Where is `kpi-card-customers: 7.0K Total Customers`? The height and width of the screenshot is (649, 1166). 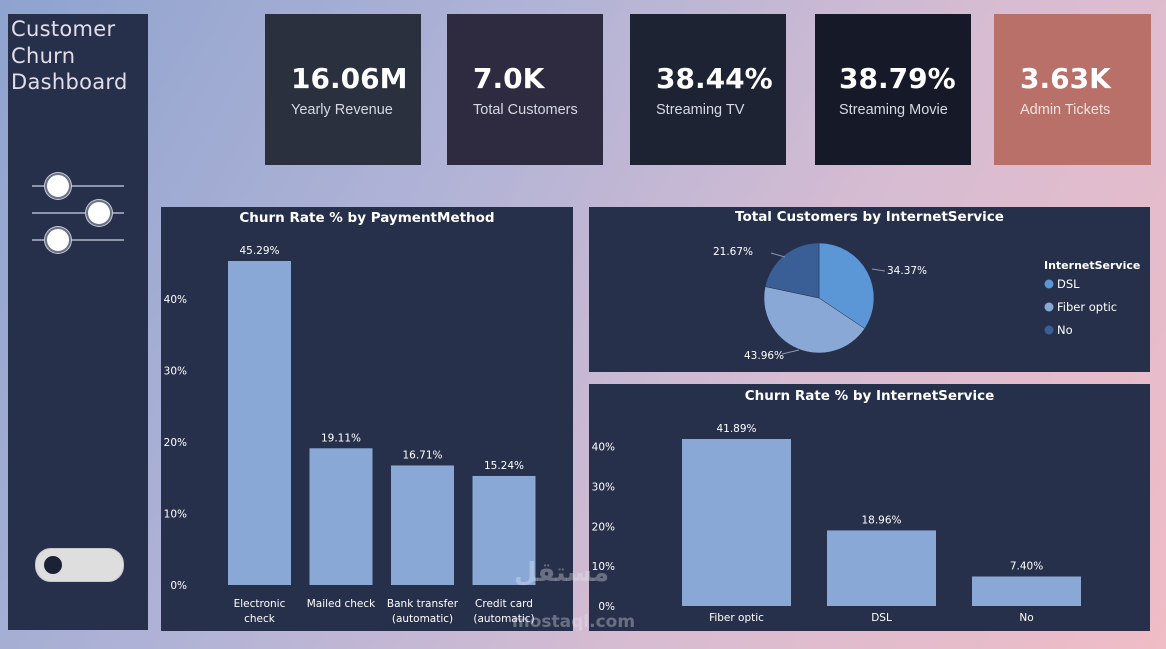
kpi-card-customers: 7.0K Total Customers is located at coordinates (525, 89).